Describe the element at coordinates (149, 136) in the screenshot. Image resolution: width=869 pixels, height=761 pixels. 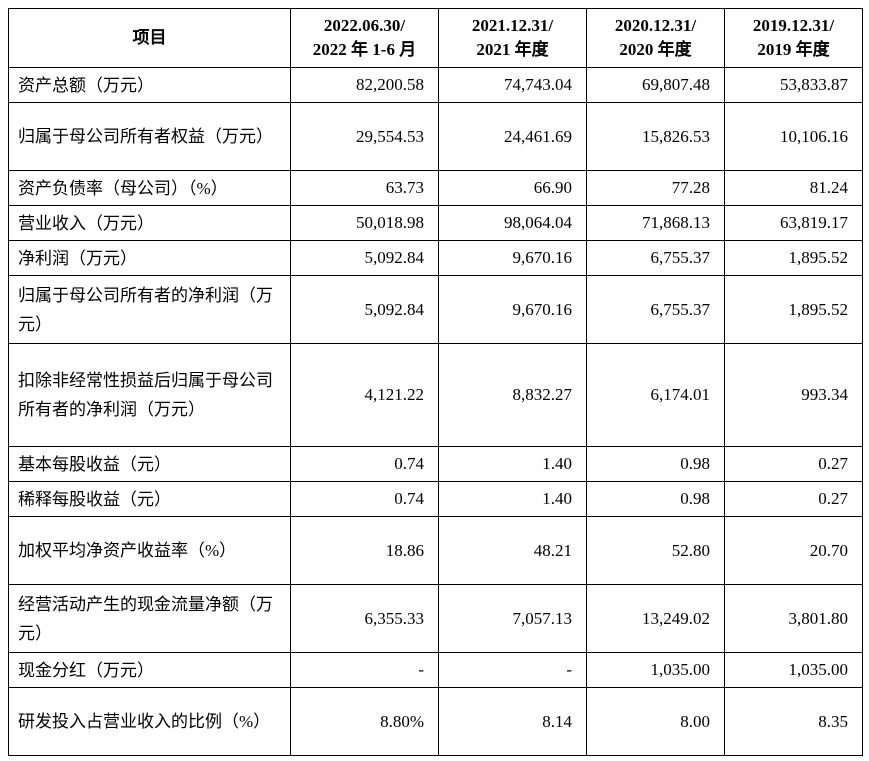
I see `item-label: 归属于母公司所有者权益（万元）` at that location.